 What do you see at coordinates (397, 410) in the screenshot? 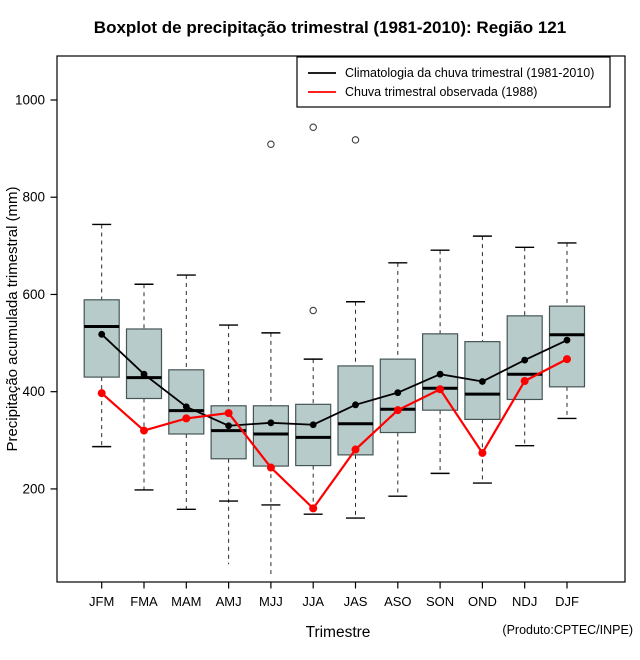
I see `observed-point-ASO` at bounding box center [397, 410].